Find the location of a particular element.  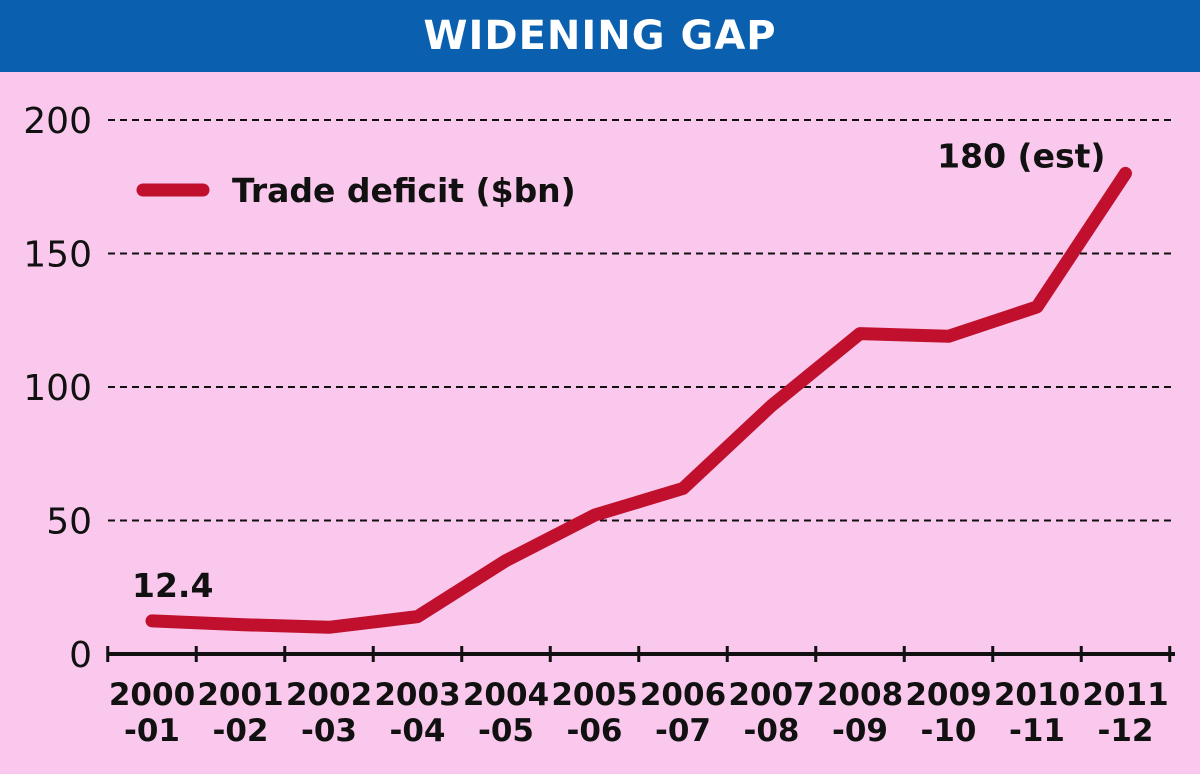

x-tick-label: 2011 -12 is located at coordinates (1125, 713).